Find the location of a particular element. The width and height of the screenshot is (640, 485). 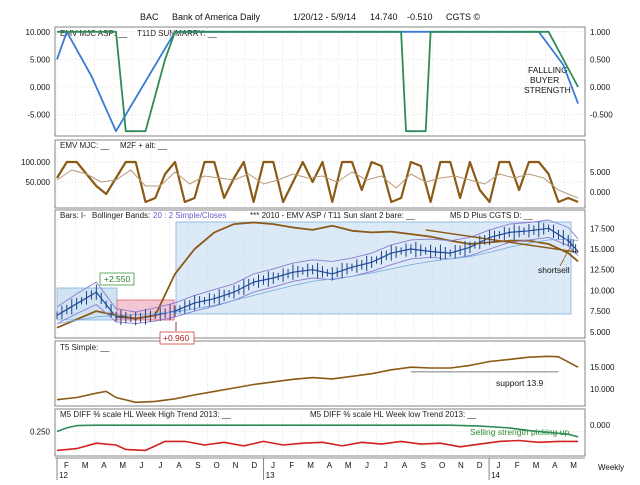

header-change: -0.510 is located at coordinates (420, 17).